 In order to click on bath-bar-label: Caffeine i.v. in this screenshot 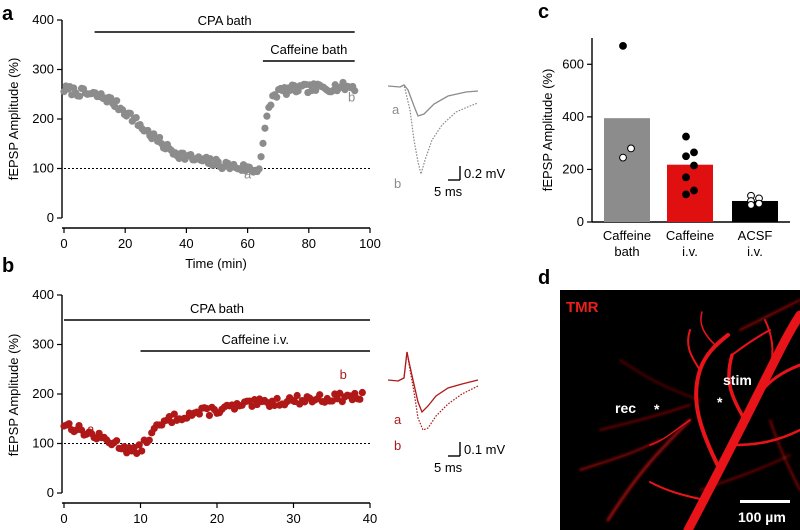, I will do `click(255, 339)`.